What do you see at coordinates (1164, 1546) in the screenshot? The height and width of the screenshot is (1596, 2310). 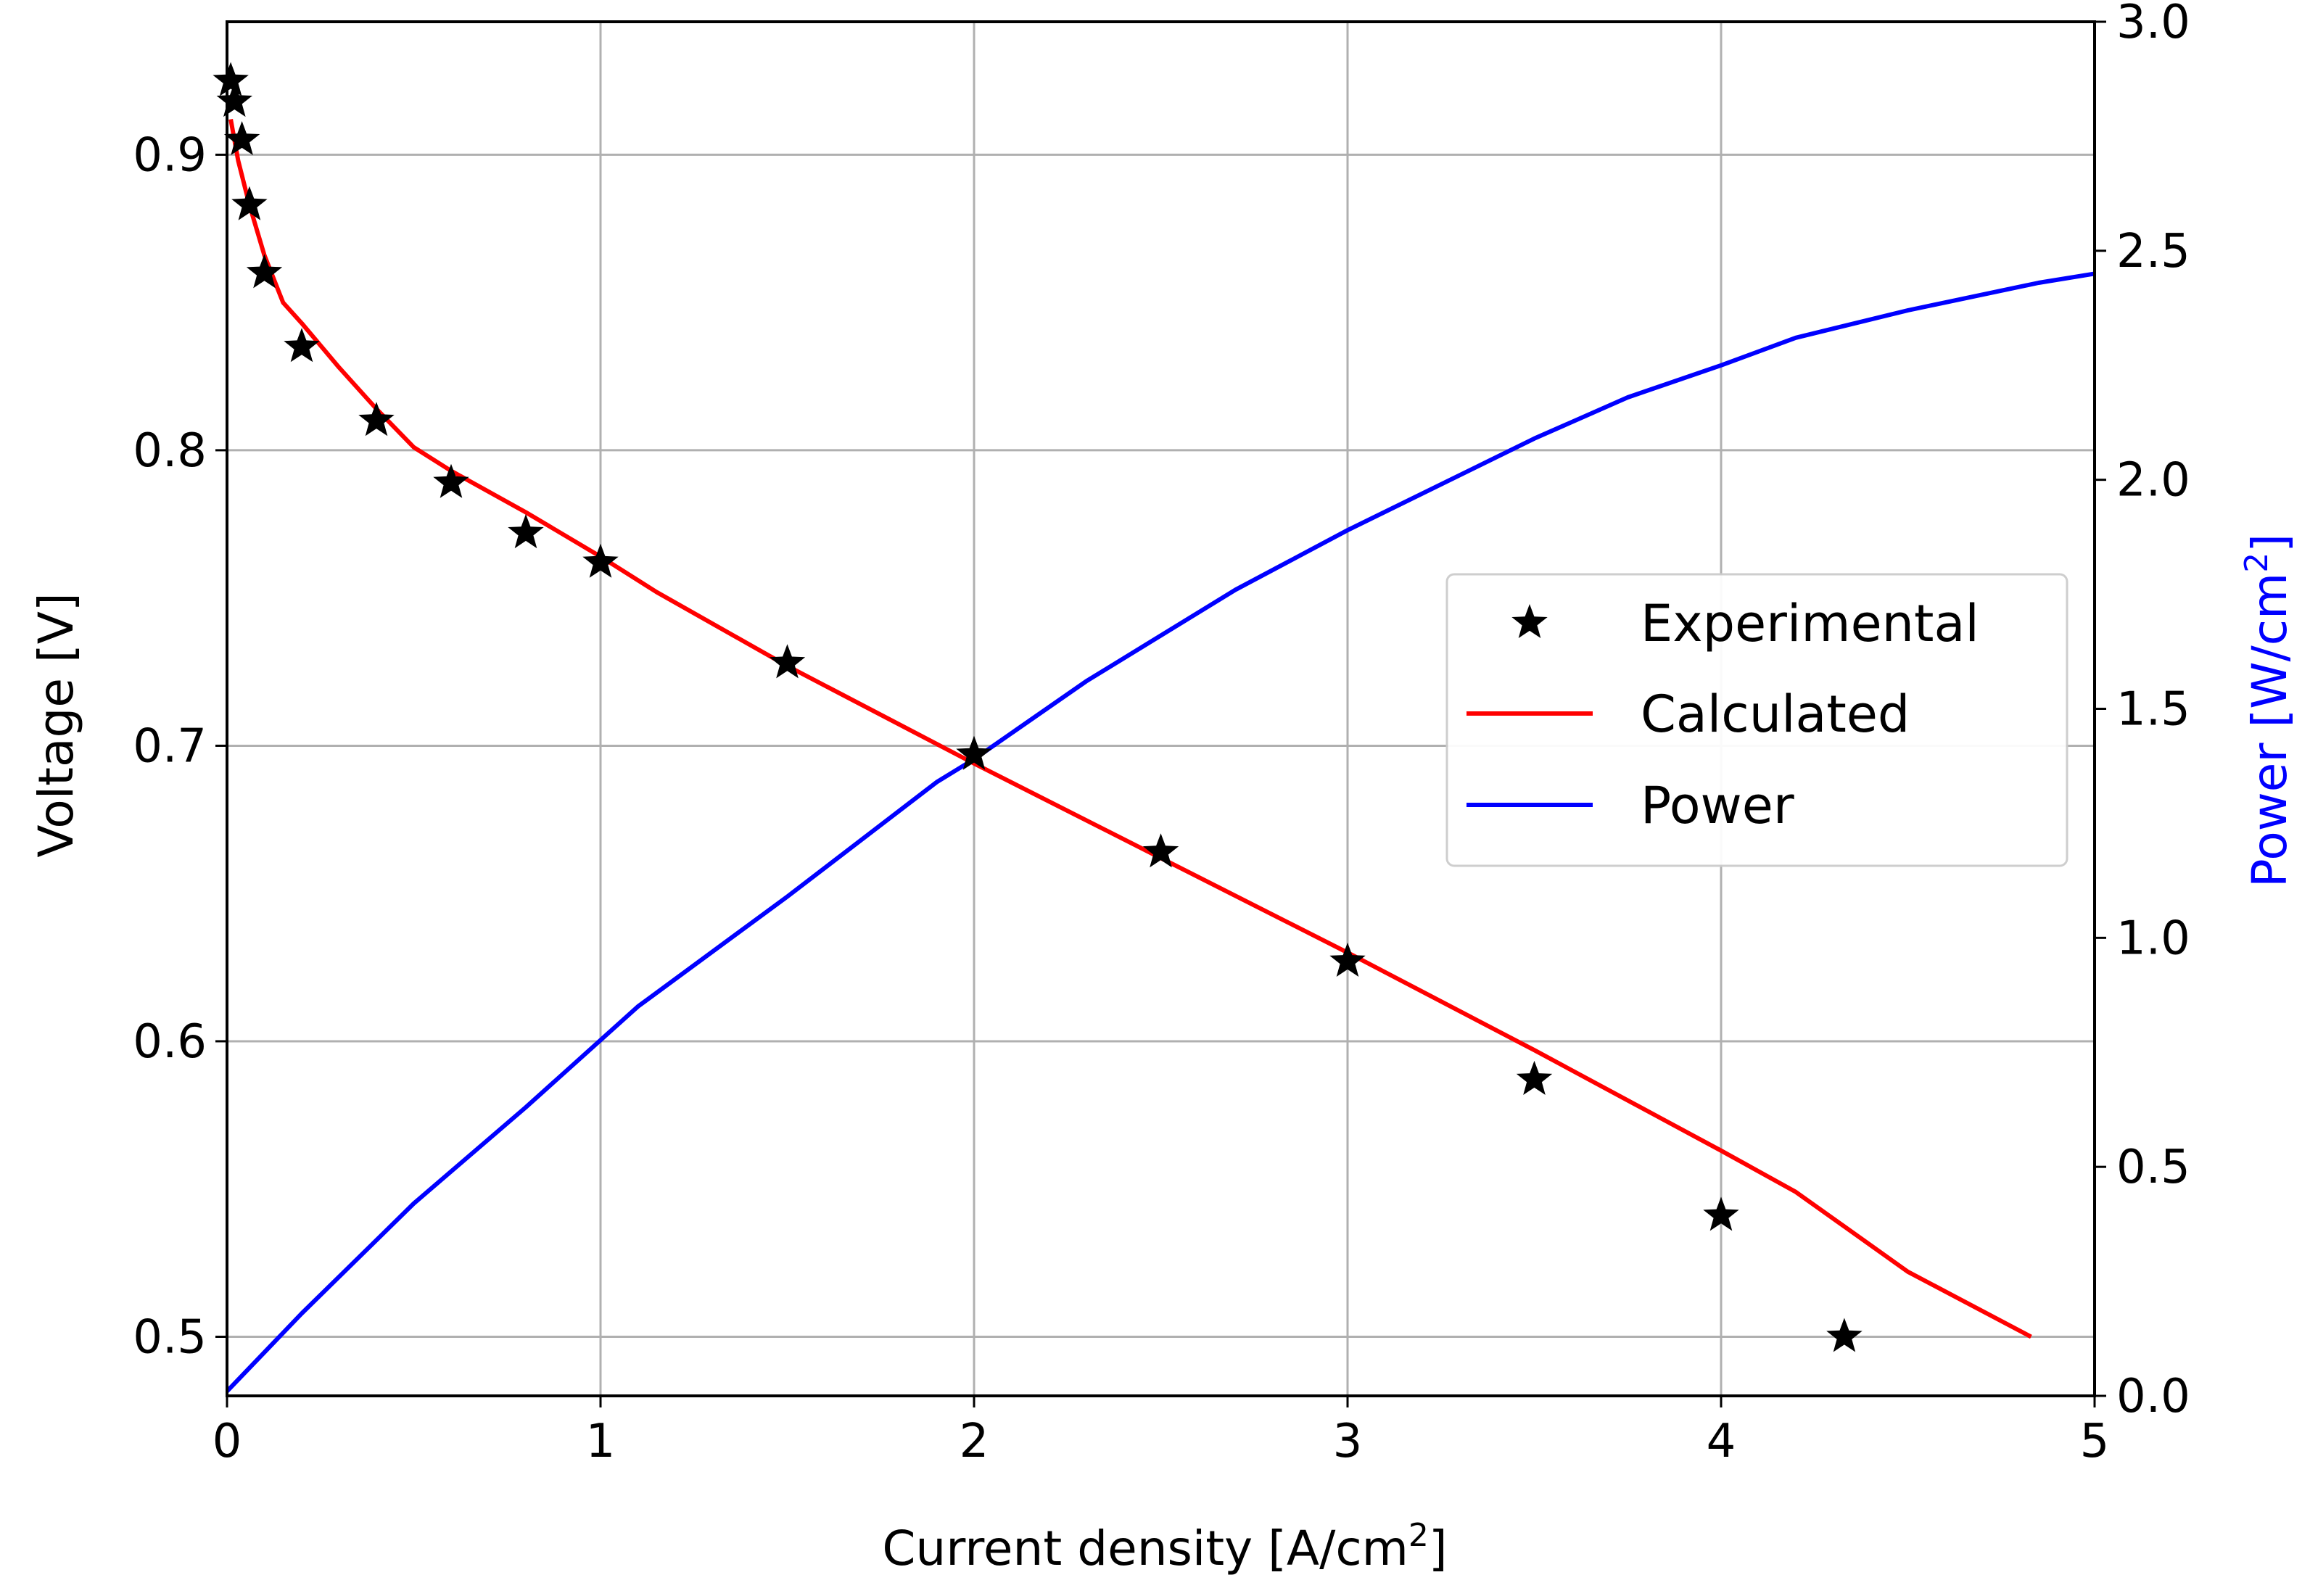 I see `x-axis-title: Current density [A/cm2]` at bounding box center [1164, 1546].